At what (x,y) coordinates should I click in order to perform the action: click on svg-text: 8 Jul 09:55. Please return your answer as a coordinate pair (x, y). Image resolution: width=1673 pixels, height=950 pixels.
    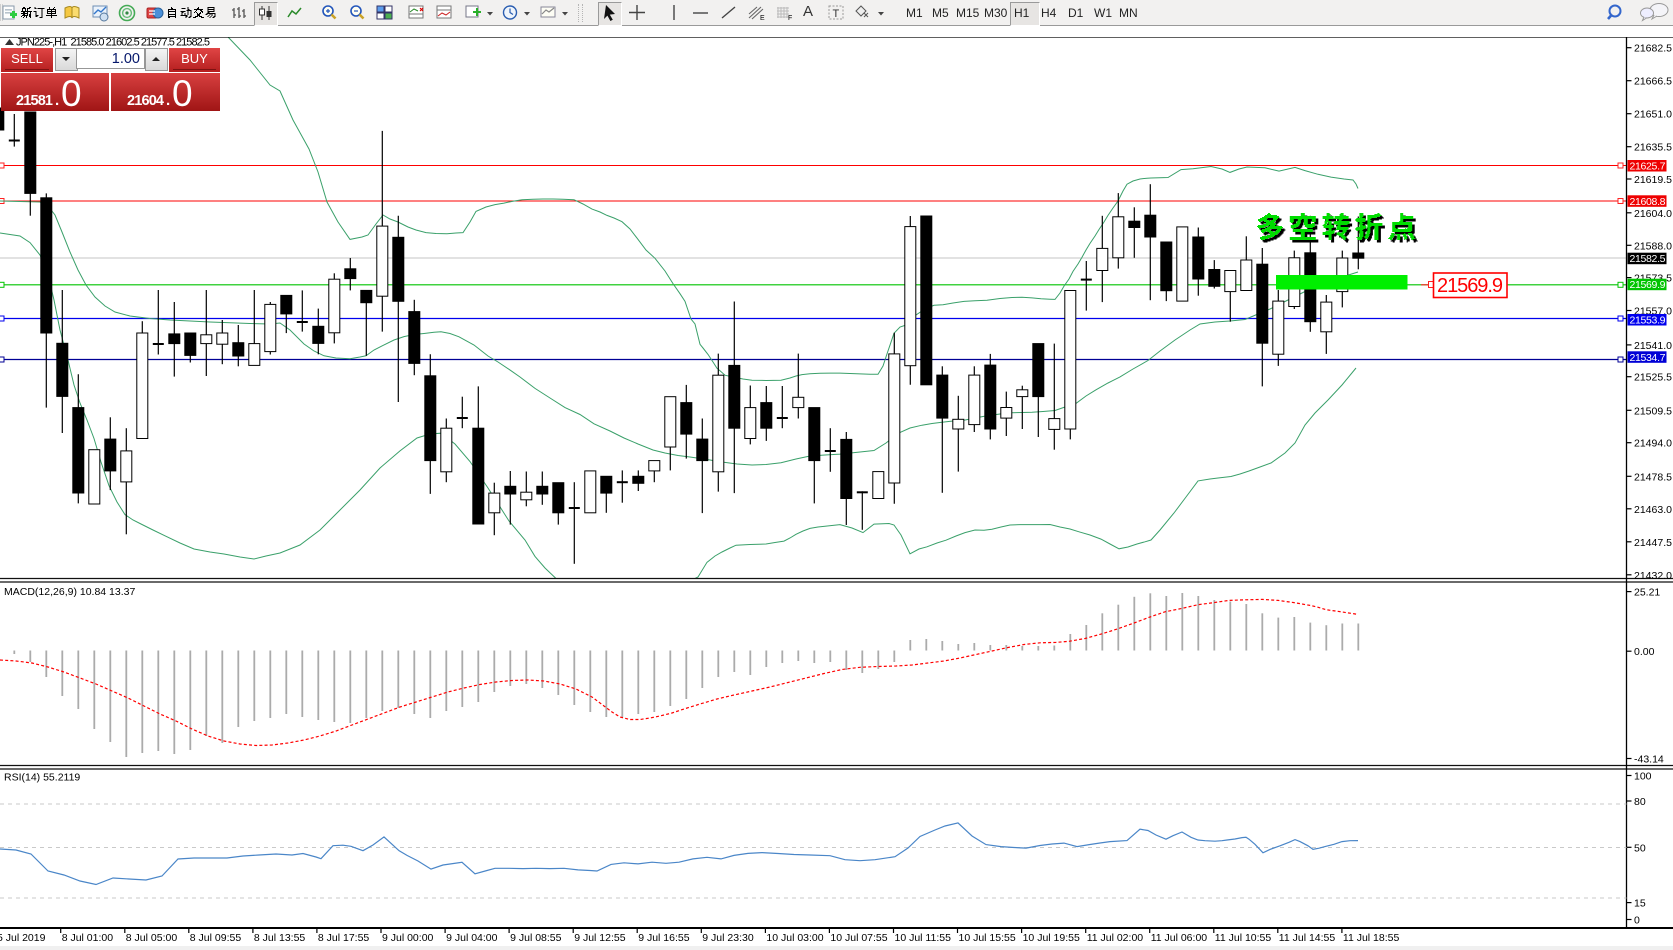
    Looking at the image, I should click on (216, 938).